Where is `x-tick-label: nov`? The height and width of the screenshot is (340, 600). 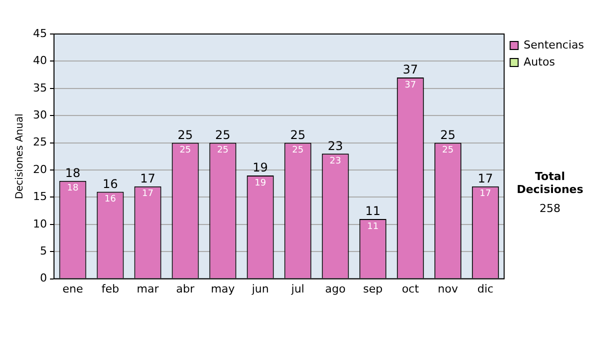
x-tick-label: nov is located at coordinates (448, 289).